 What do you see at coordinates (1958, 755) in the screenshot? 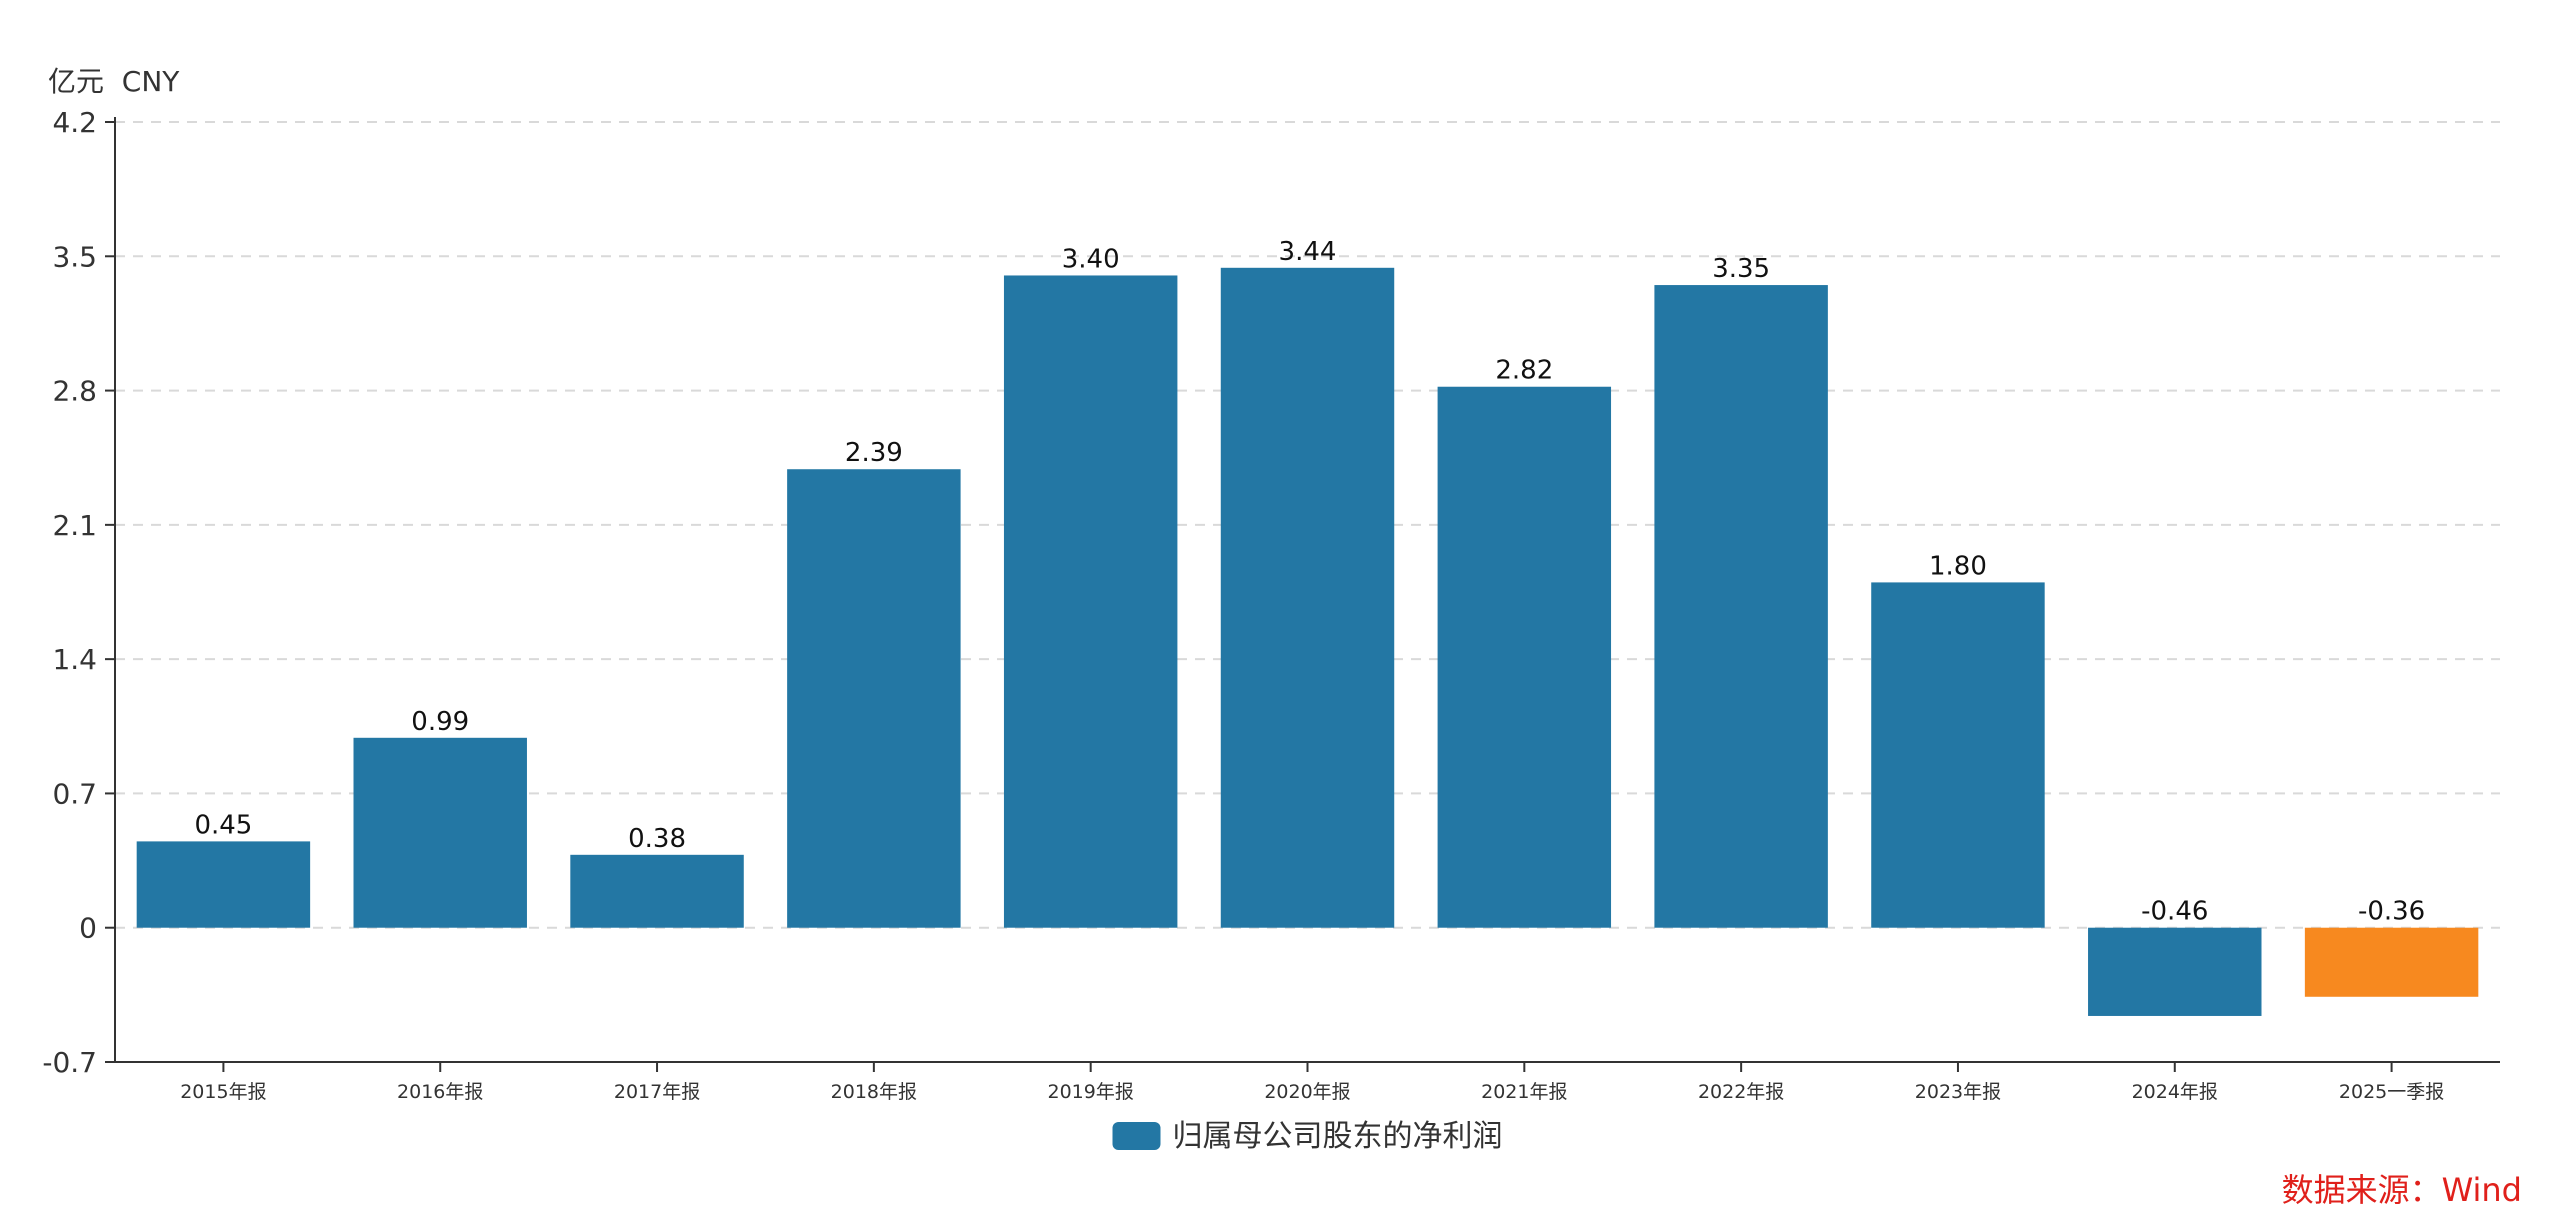
I see `bar-2023年报` at bounding box center [1958, 755].